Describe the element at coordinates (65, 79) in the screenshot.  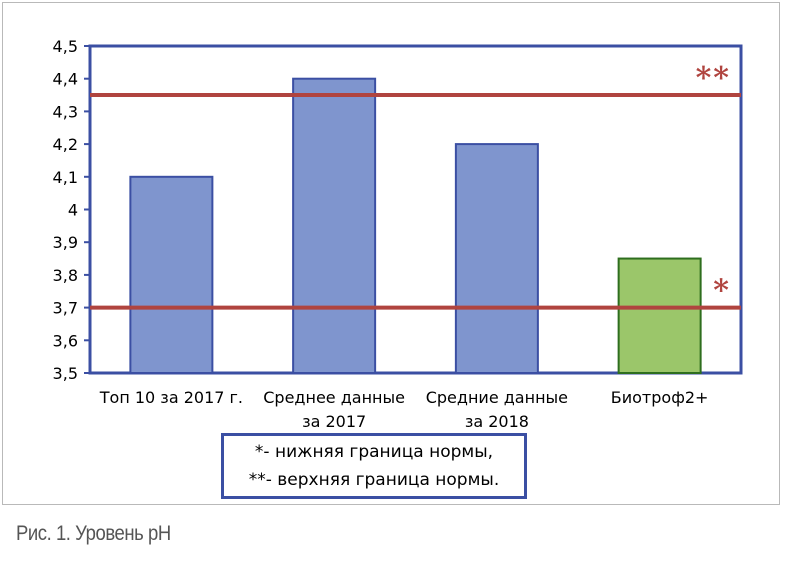
I see `y-tick-label: 4,4` at that location.